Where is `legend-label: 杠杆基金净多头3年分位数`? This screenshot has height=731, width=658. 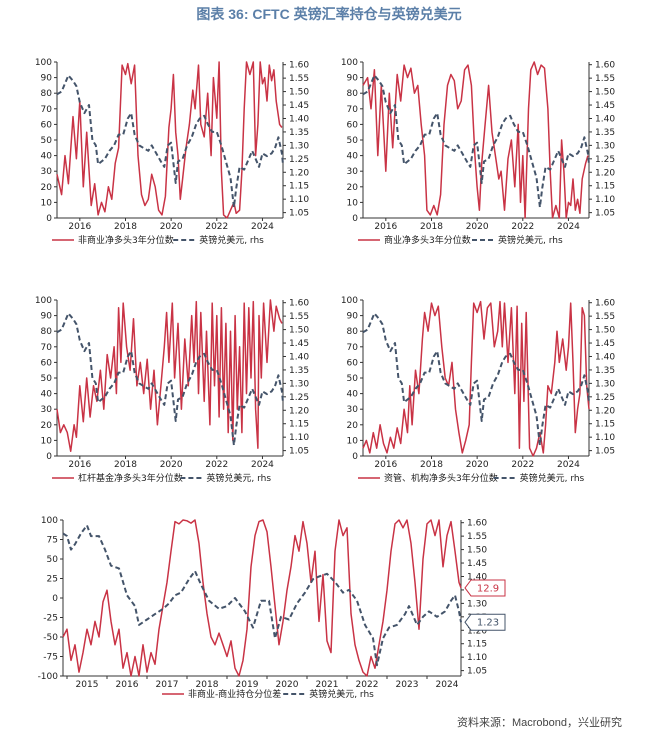 legend-label: 杠杆基金净多头3年分位数 is located at coordinates (130, 478).